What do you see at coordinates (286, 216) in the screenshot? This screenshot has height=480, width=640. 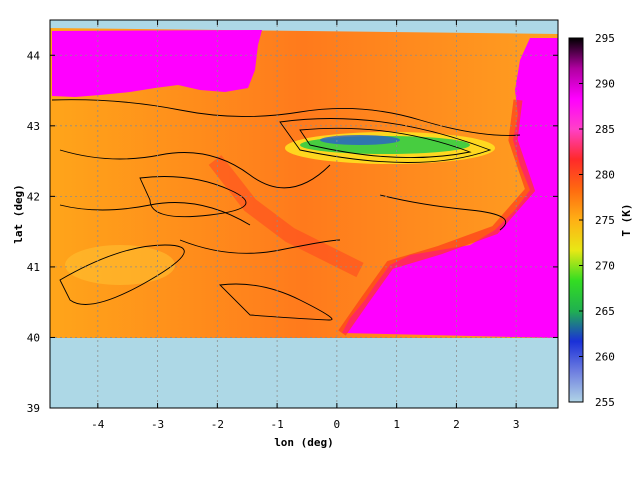 I see `ebro-valley-band` at bounding box center [286, 216].